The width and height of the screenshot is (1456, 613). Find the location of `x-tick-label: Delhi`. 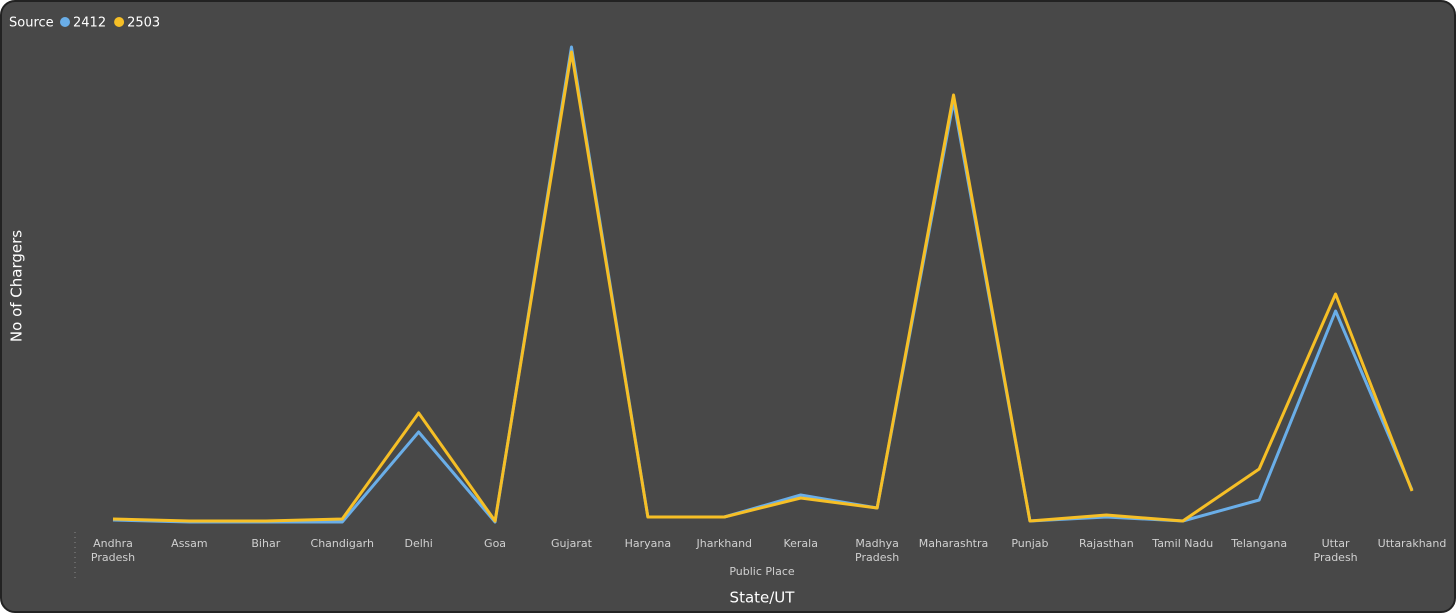

x-tick-label: Delhi is located at coordinates (418, 543).